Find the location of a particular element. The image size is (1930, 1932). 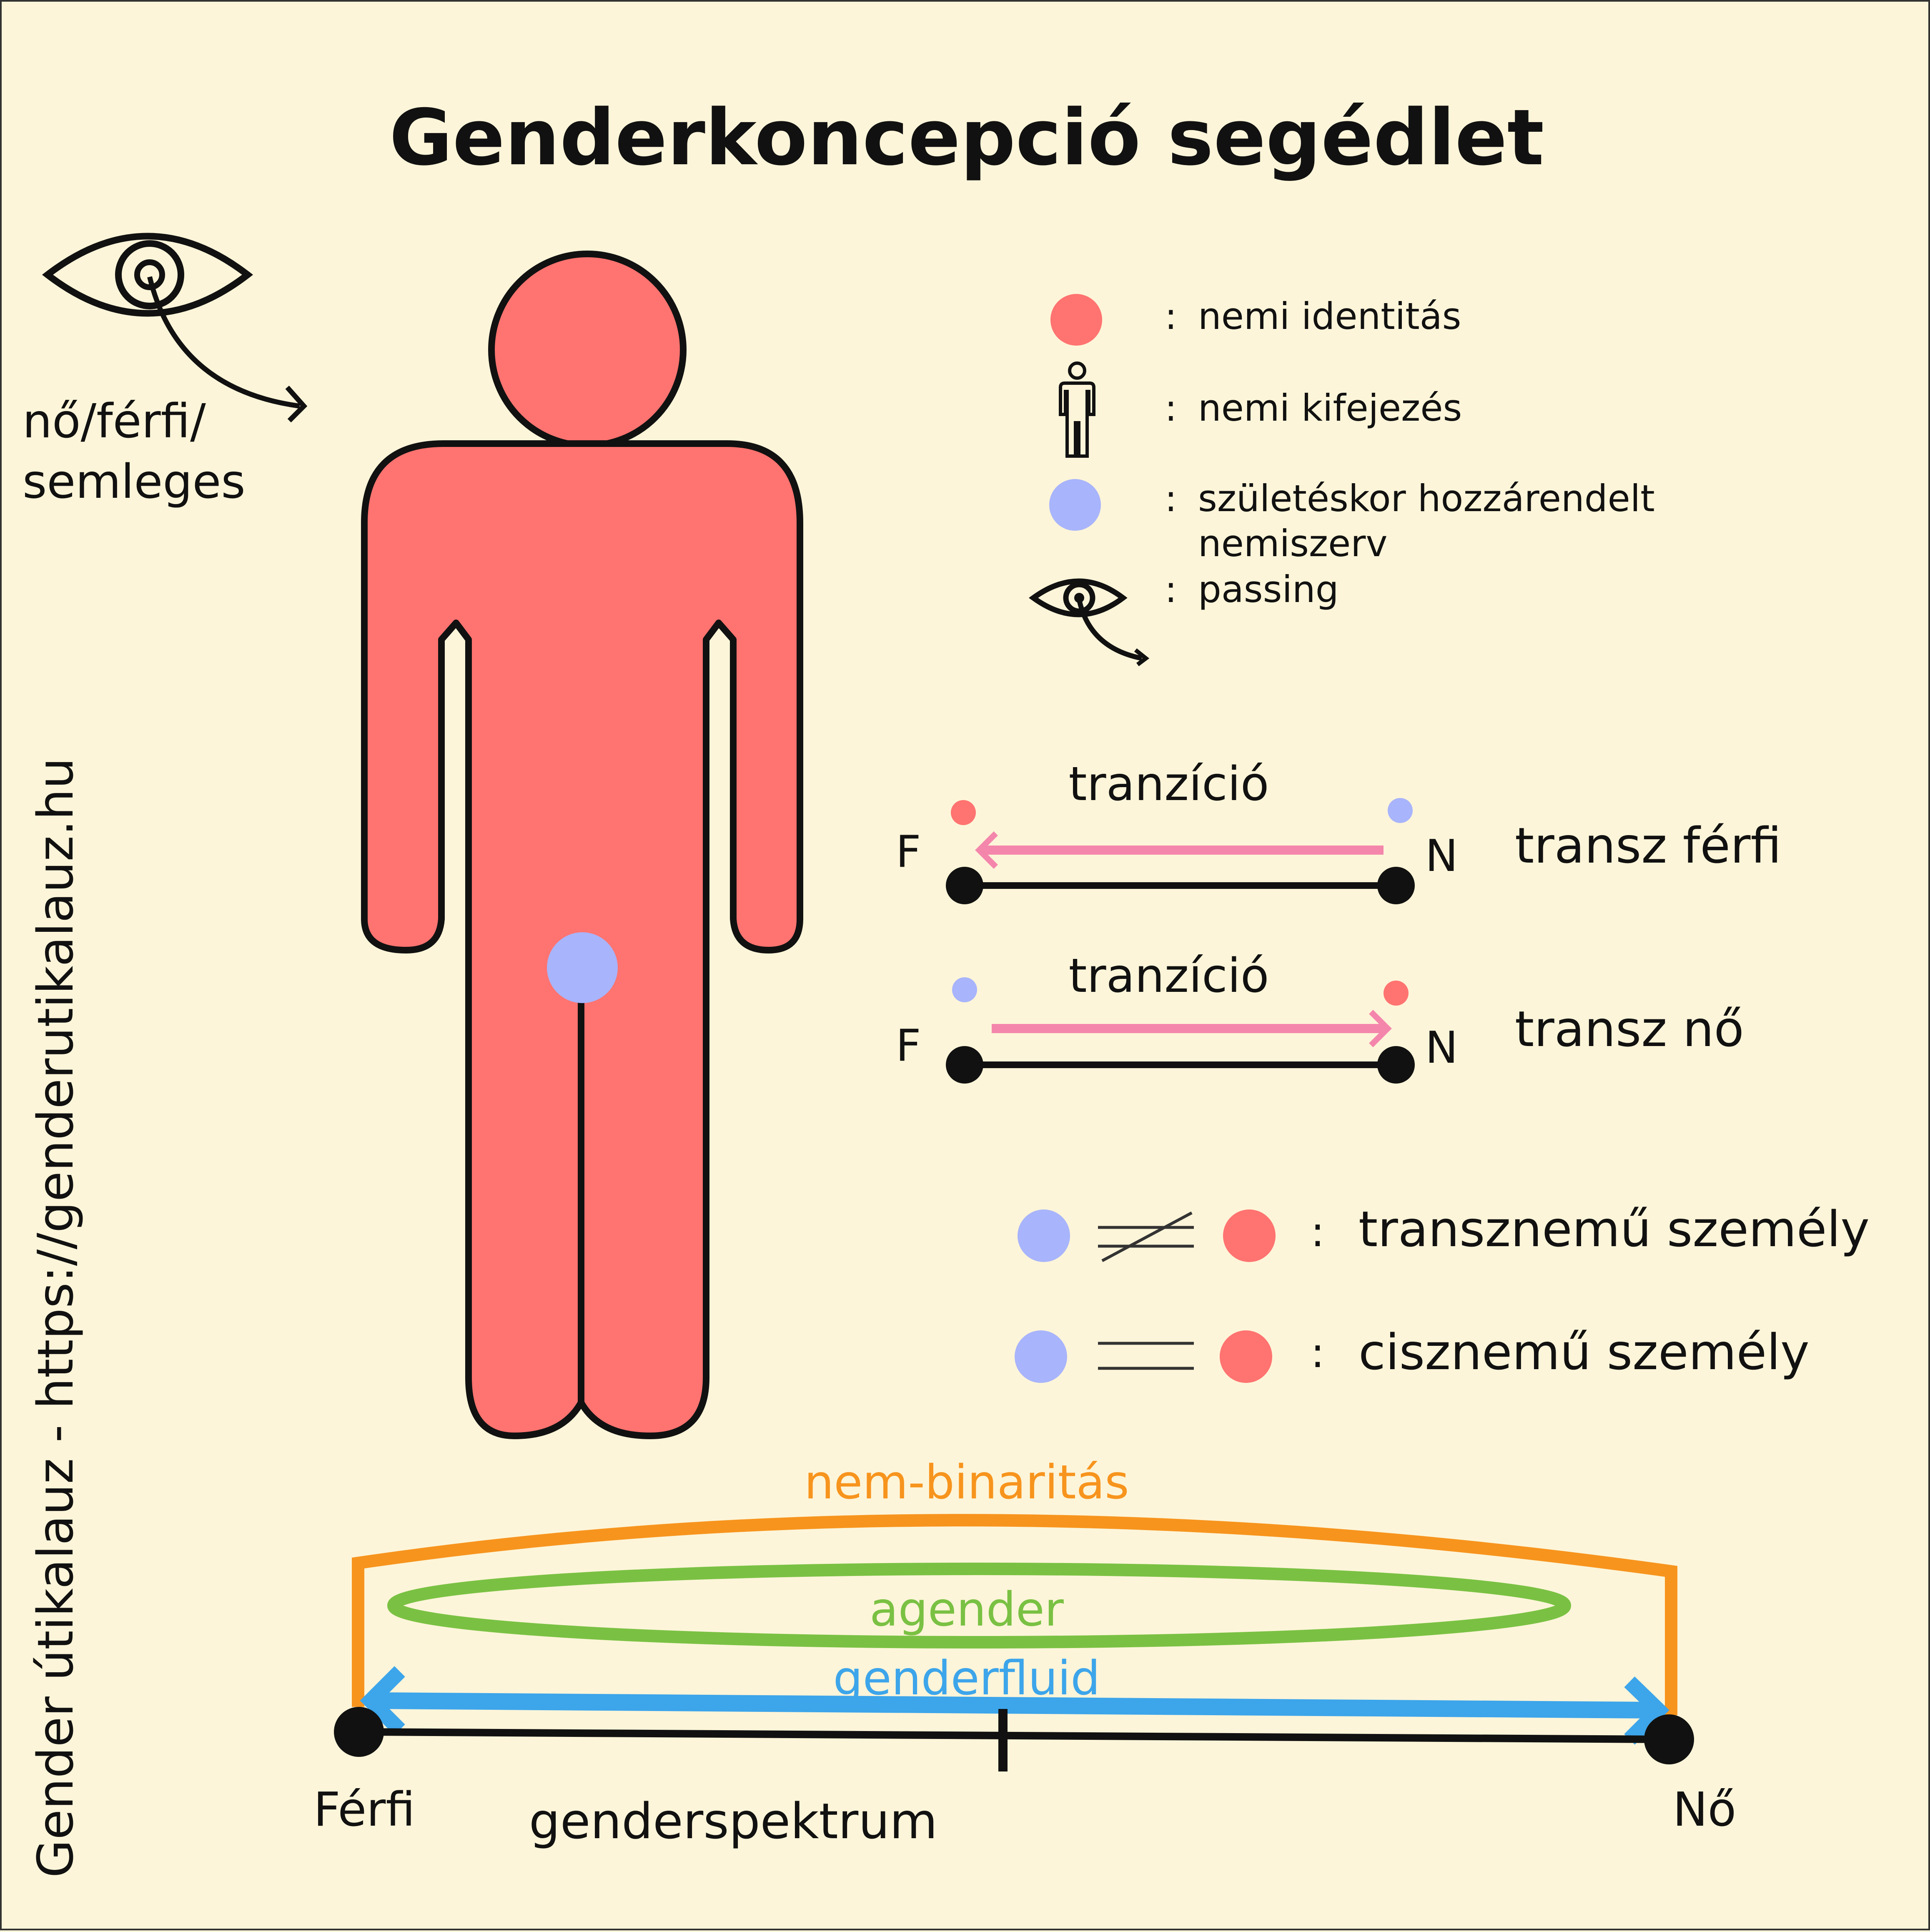

passing-eye-icon is located at coordinates (175, 328).